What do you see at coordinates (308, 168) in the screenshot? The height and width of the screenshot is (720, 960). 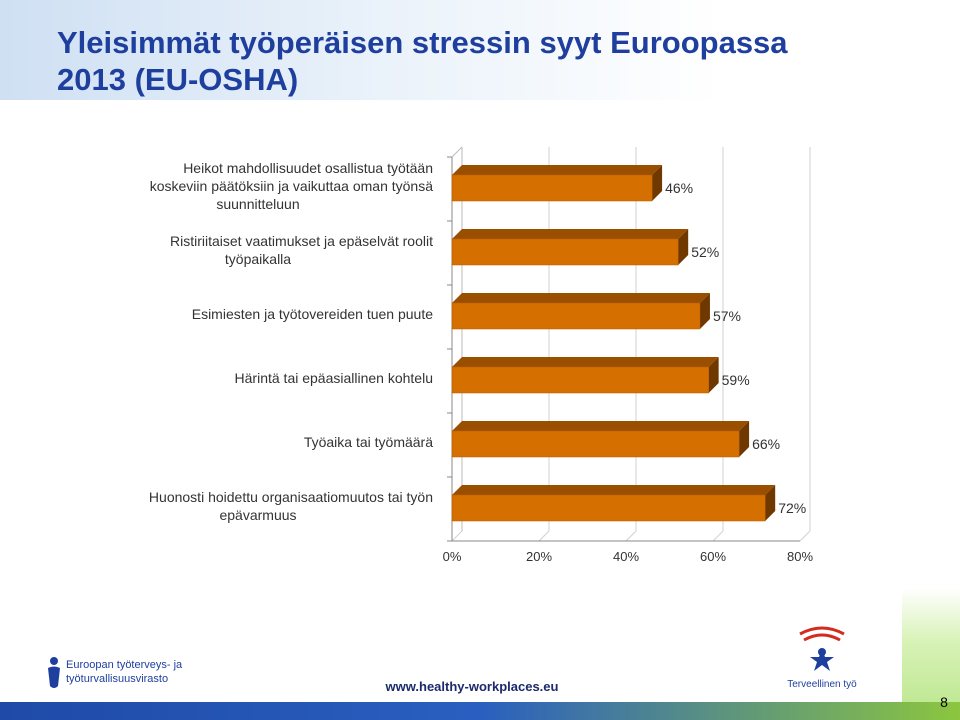 I see `category-label: Heikot mahdollisuudet osallistua työtään` at bounding box center [308, 168].